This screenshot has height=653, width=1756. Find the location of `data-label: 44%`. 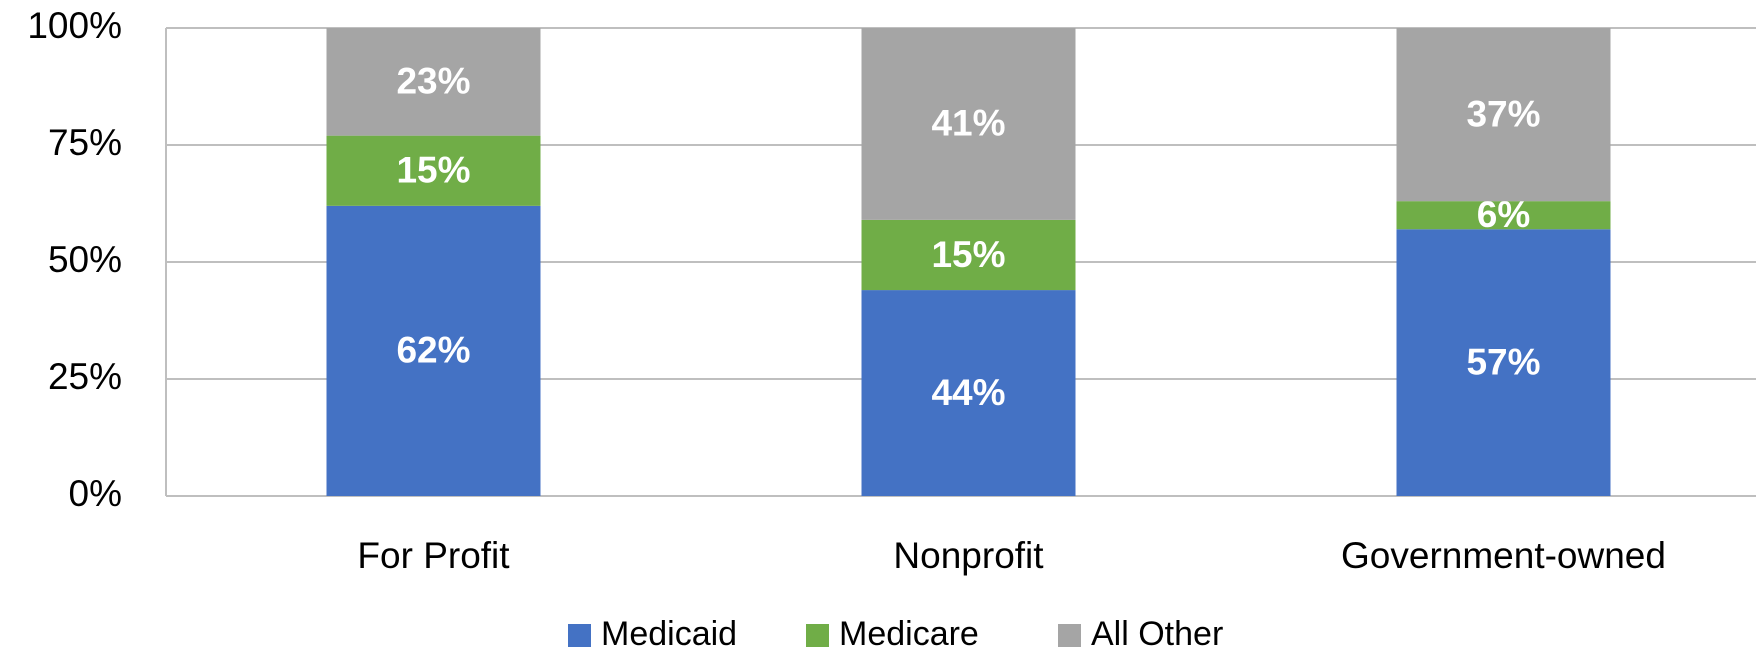

data-label: 44% is located at coordinates (968, 392).